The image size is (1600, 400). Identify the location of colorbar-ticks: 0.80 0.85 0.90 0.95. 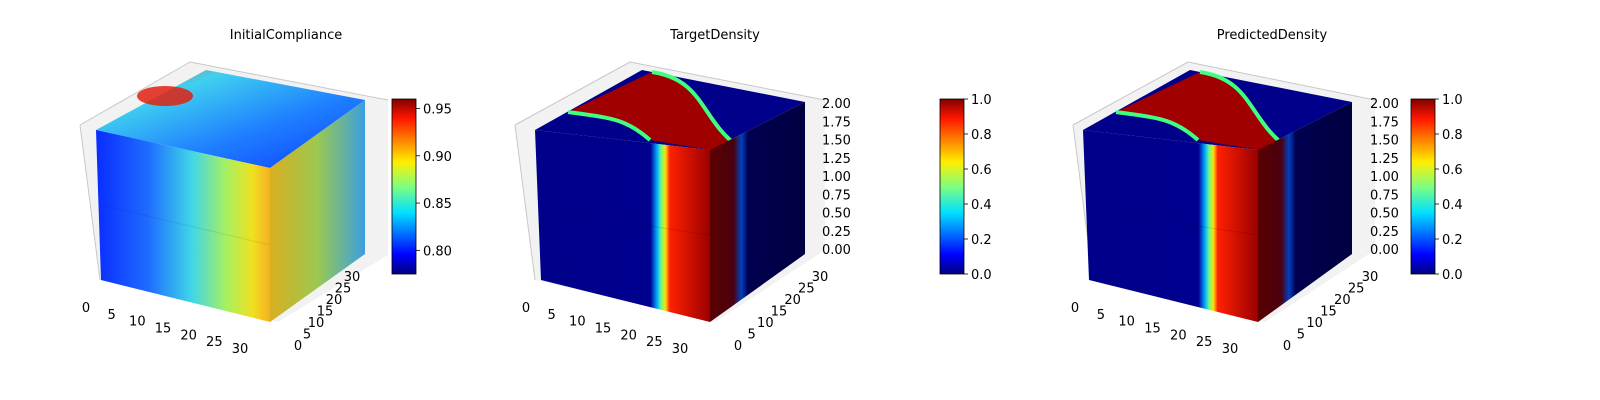
(434, 180).